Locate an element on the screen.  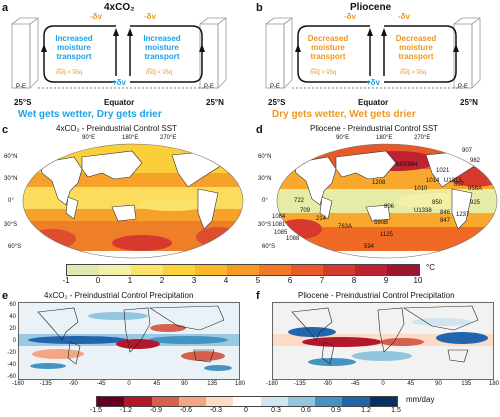
sst-colorbar-tick-label: 3 is located at coordinates (194, 280).